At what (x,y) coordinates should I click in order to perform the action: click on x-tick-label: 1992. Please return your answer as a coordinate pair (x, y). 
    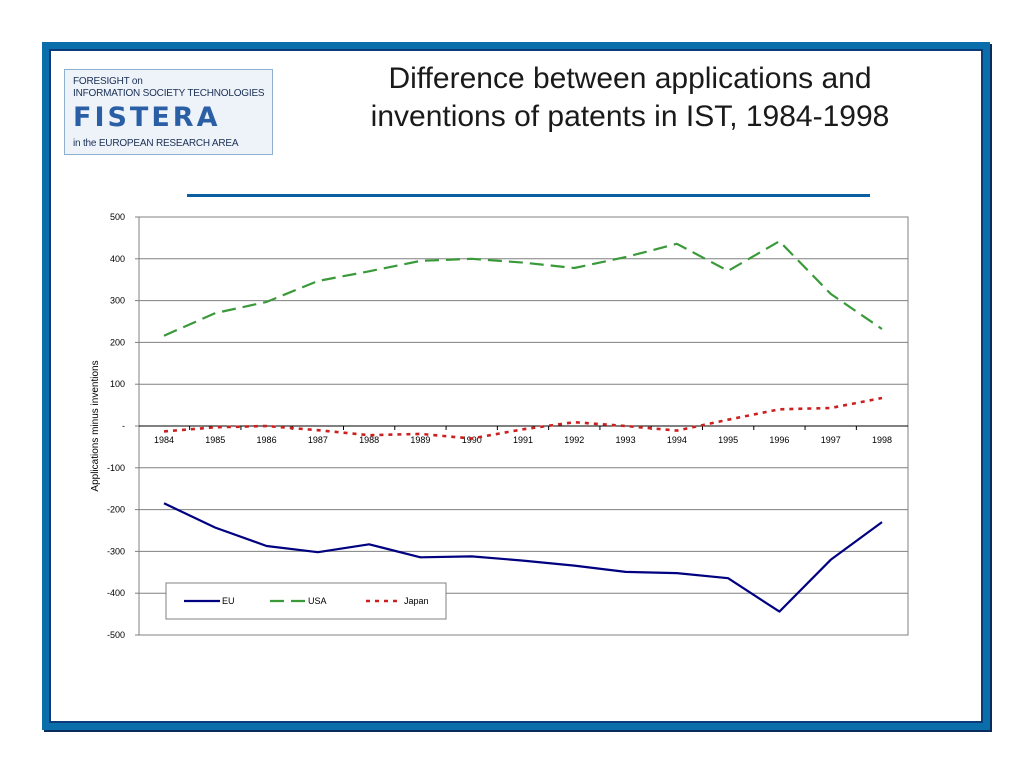
    Looking at the image, I should click on (574, 440).